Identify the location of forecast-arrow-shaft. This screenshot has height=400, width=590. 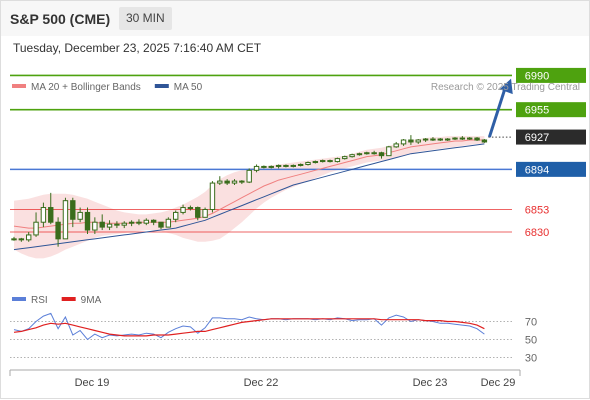
(497, 112).